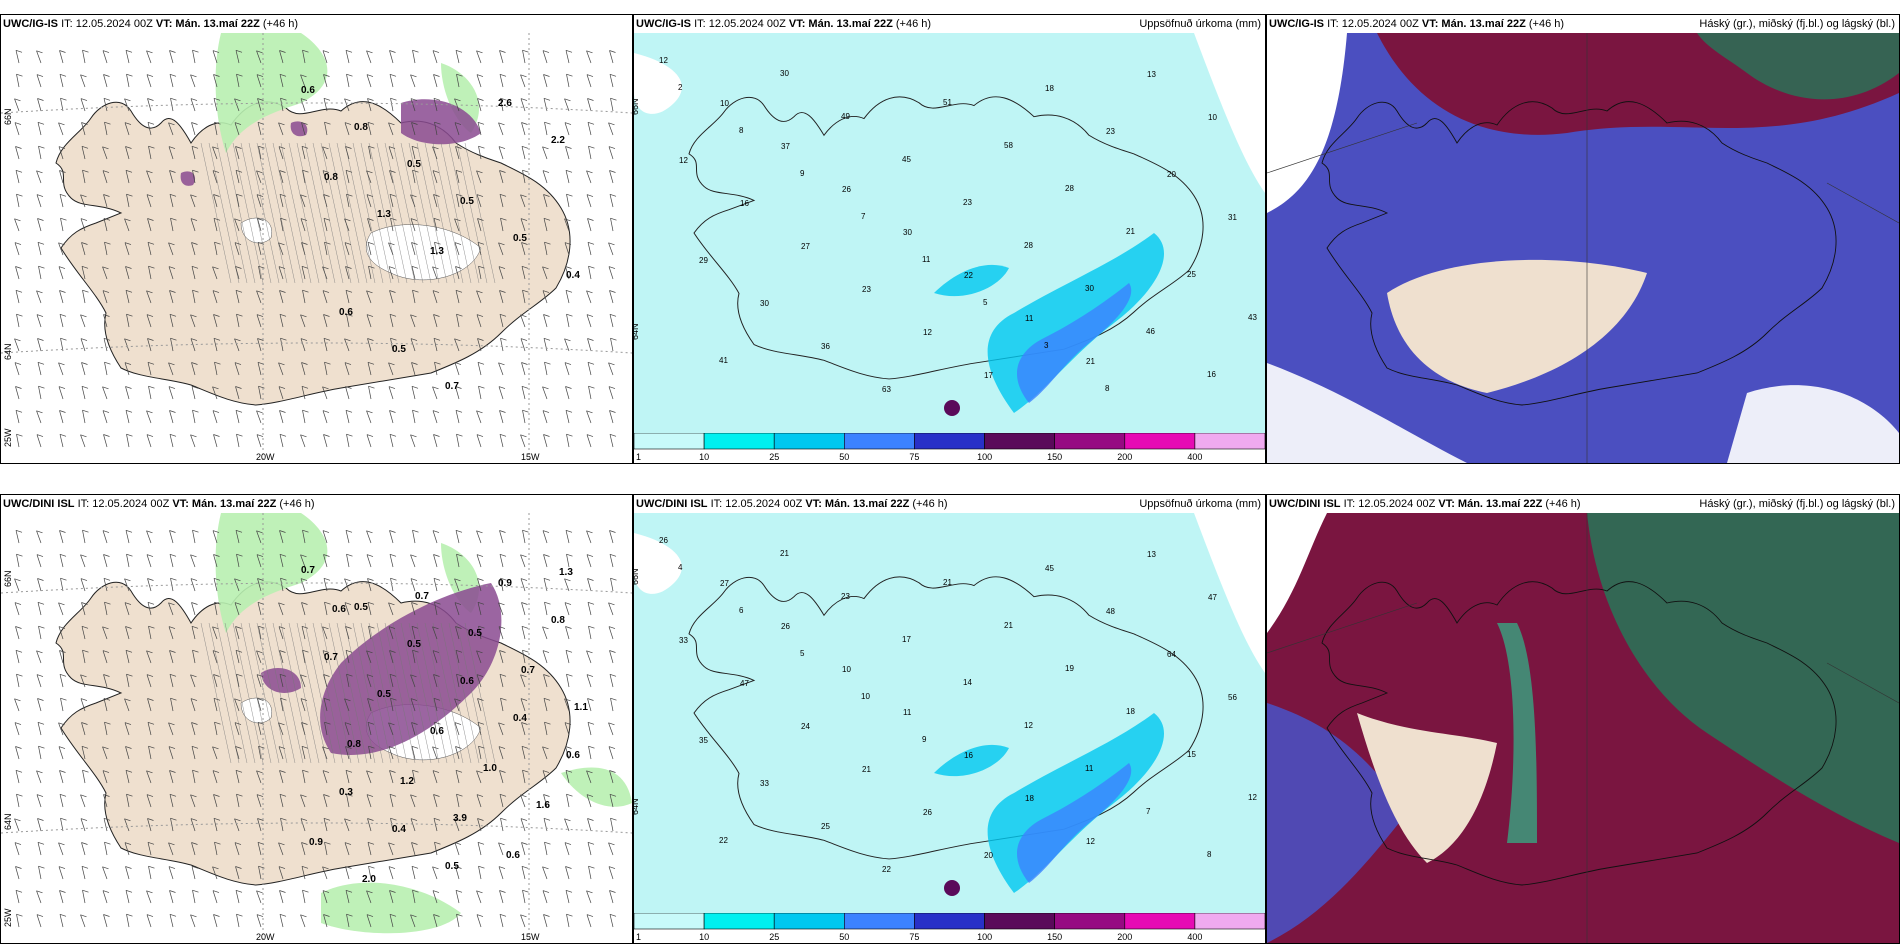  Describe the element at coordinates (865, 696) in the screenshot. I see `precip-amount-label: 10` at that location.